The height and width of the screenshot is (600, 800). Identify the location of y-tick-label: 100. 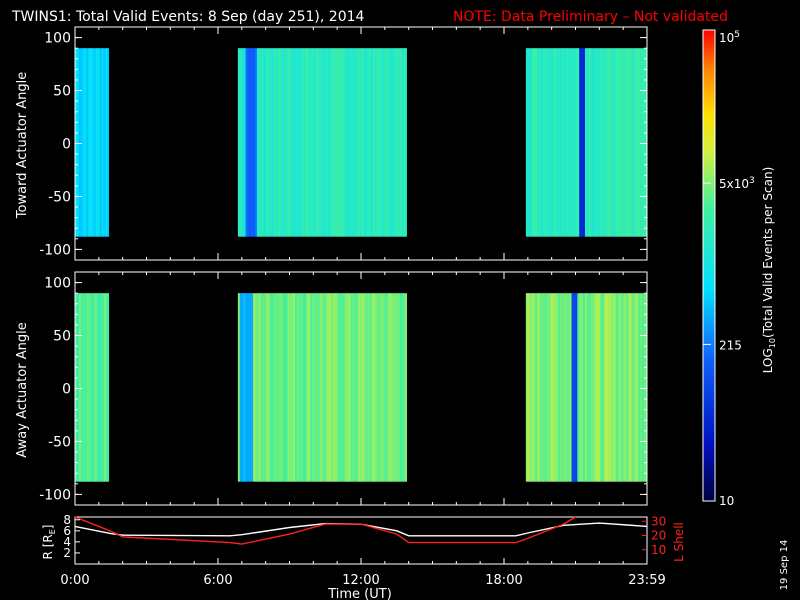
(57, 284).